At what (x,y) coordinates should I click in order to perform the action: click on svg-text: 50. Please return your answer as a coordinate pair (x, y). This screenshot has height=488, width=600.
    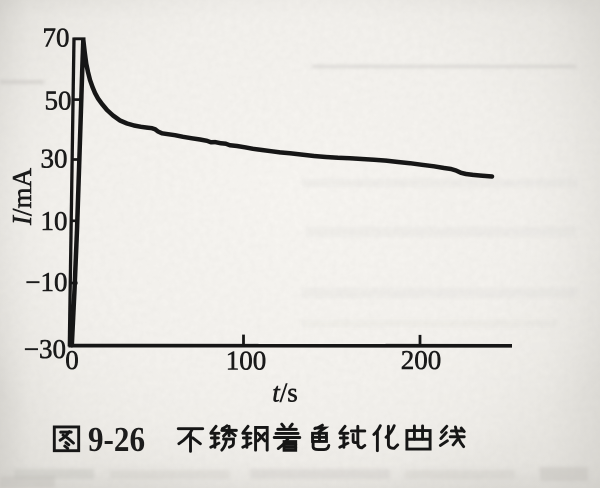
    Looking at the image, I should click on (58, 101).